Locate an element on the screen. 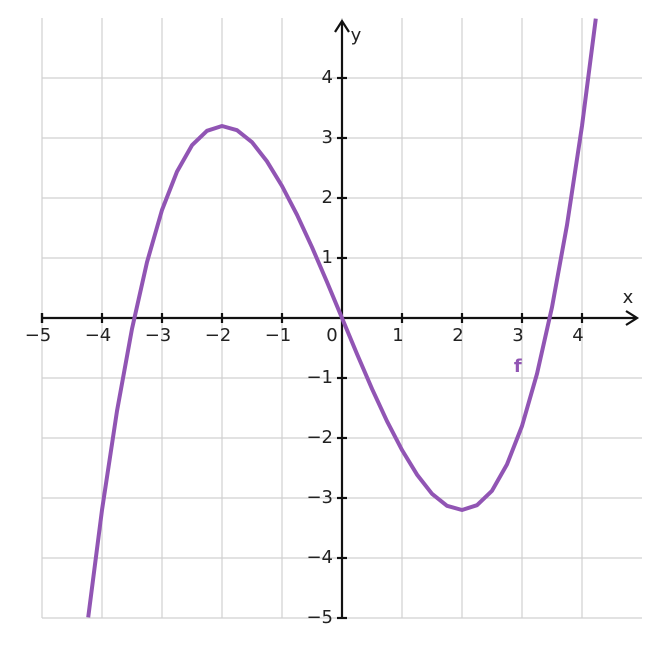 The image size is (661, 648). x-tick-label: −2 is located at coordinates (218, 335).